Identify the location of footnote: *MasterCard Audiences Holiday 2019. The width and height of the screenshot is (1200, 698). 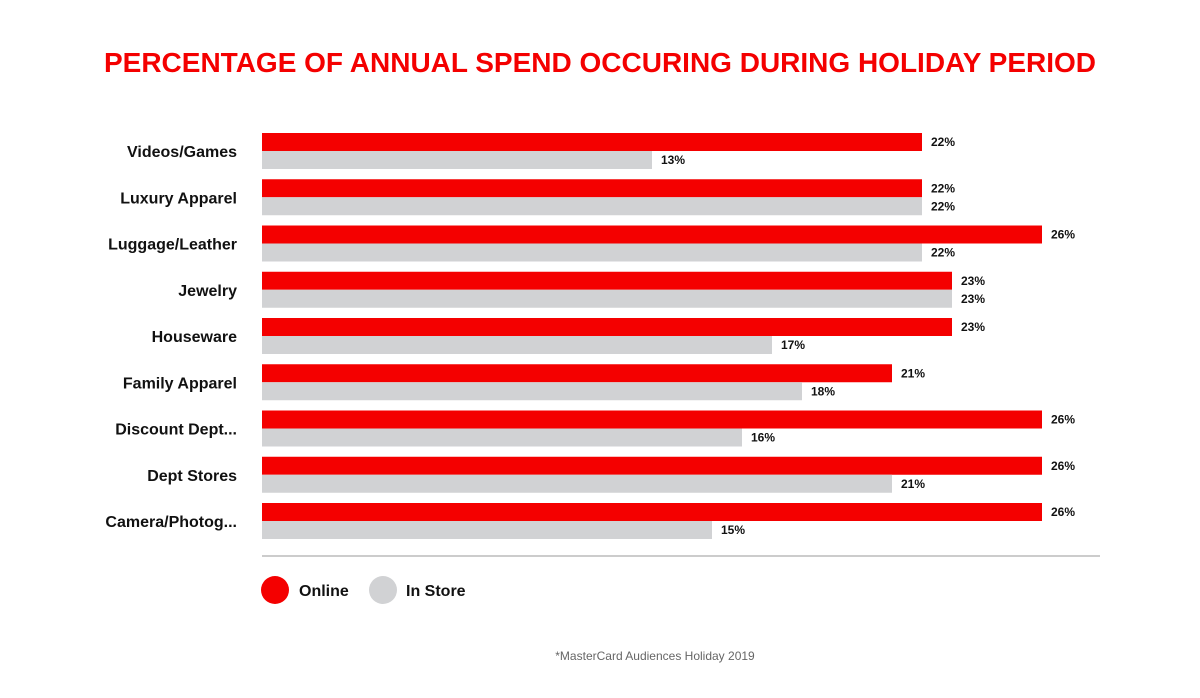
(655, 656).